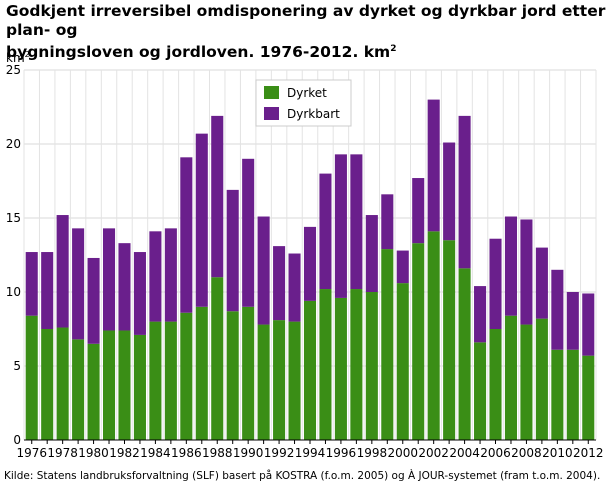 This screenshot has height=488, width=610. Describe the element at coordinates (186, 235) in the screenshot. I see `bar-dyrkbart-1986` at that location.